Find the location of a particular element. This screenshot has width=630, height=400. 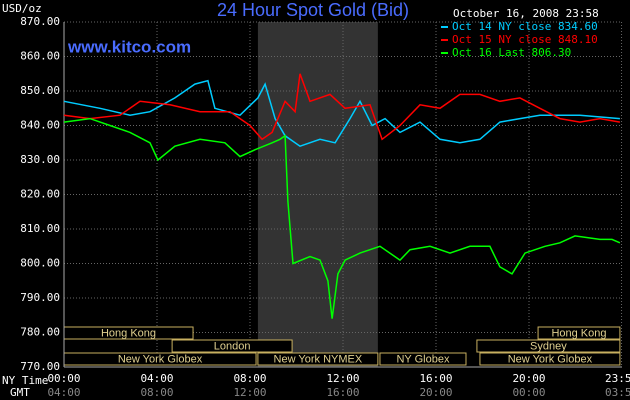

y-tick-label: 800.00 is located at coordinates (40, 263).